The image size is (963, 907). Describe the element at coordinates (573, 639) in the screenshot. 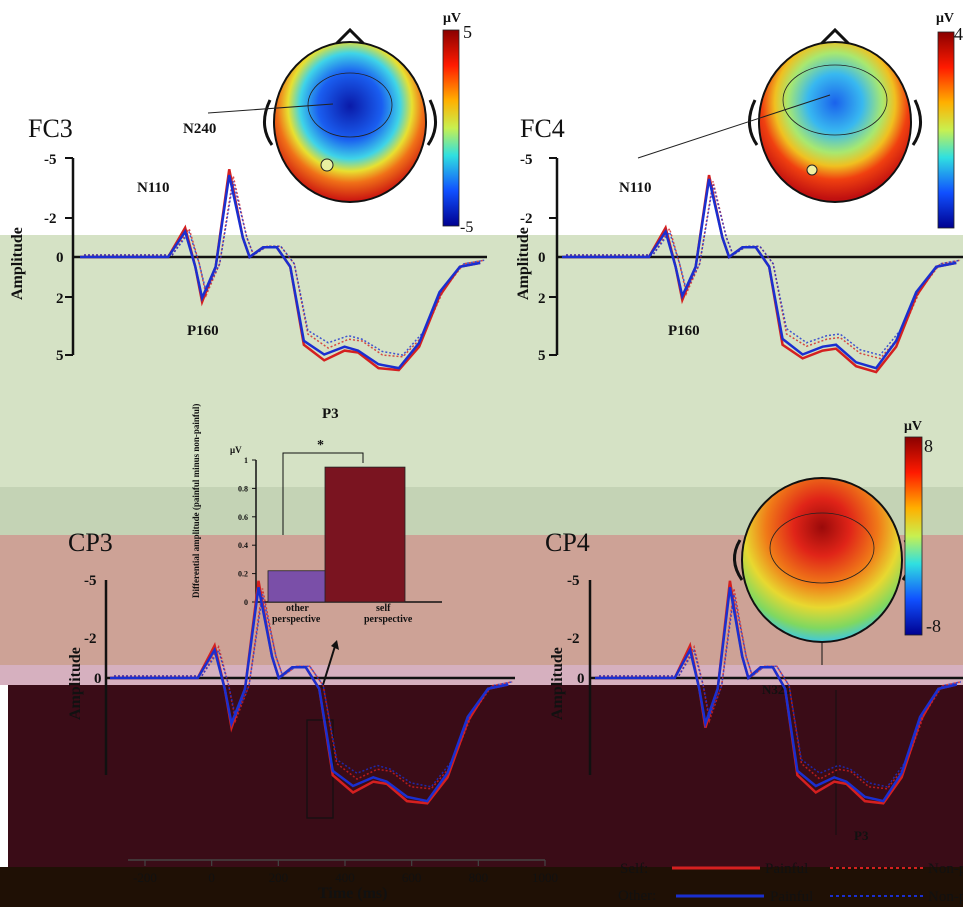

I see `y-tick-label-cp4-m2: -2` at that location.